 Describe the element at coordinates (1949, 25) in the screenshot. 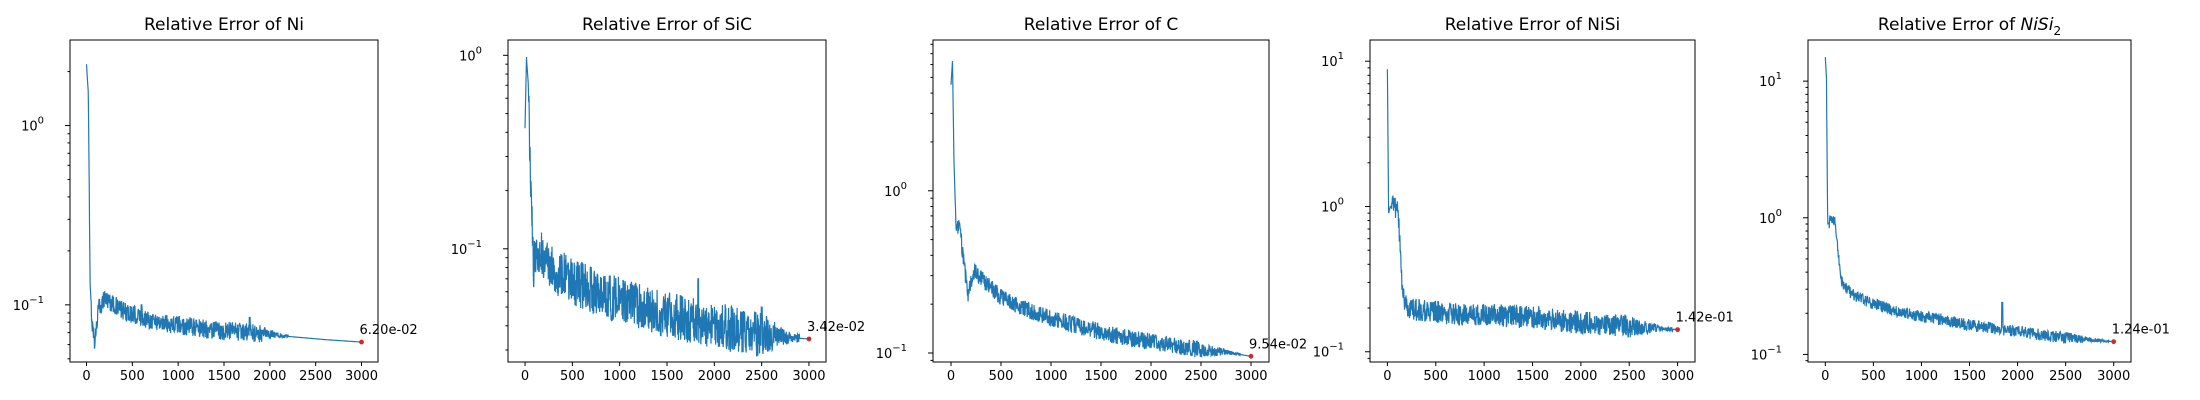

I see `chart-title-text: Relative Error of` at that location.